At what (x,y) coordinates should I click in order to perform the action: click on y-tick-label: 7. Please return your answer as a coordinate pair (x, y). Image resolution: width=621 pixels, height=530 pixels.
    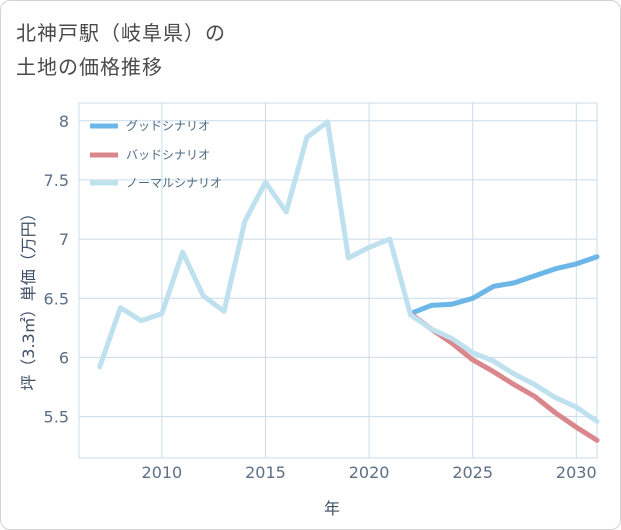
    Looking at the image, I should click on (64, 239).